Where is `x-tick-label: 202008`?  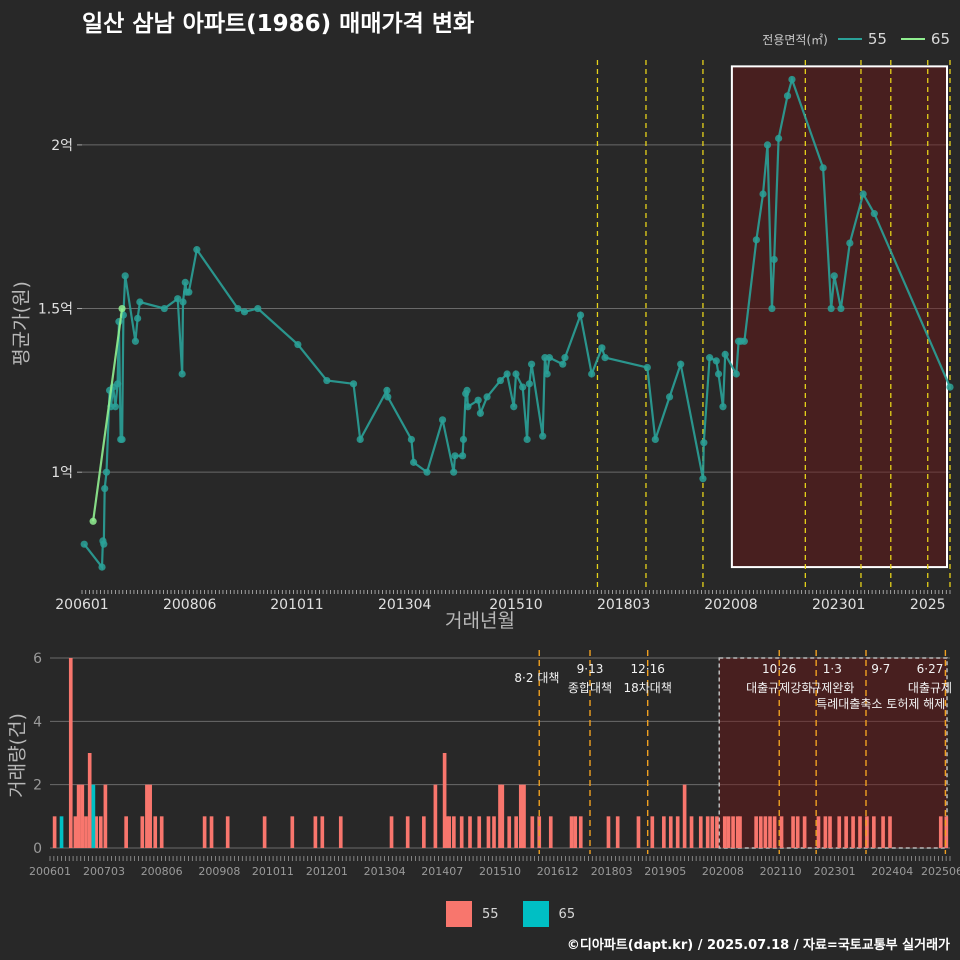 x-tick-label: 202008 is located at coordinates (723, 871).